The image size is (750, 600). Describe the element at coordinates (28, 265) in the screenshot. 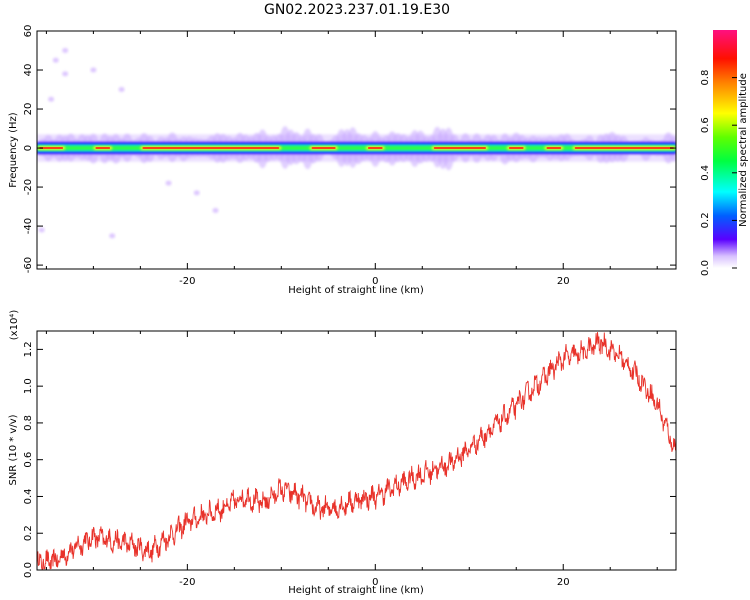

I see `spectrogram-ytick-label: -60` at that location.